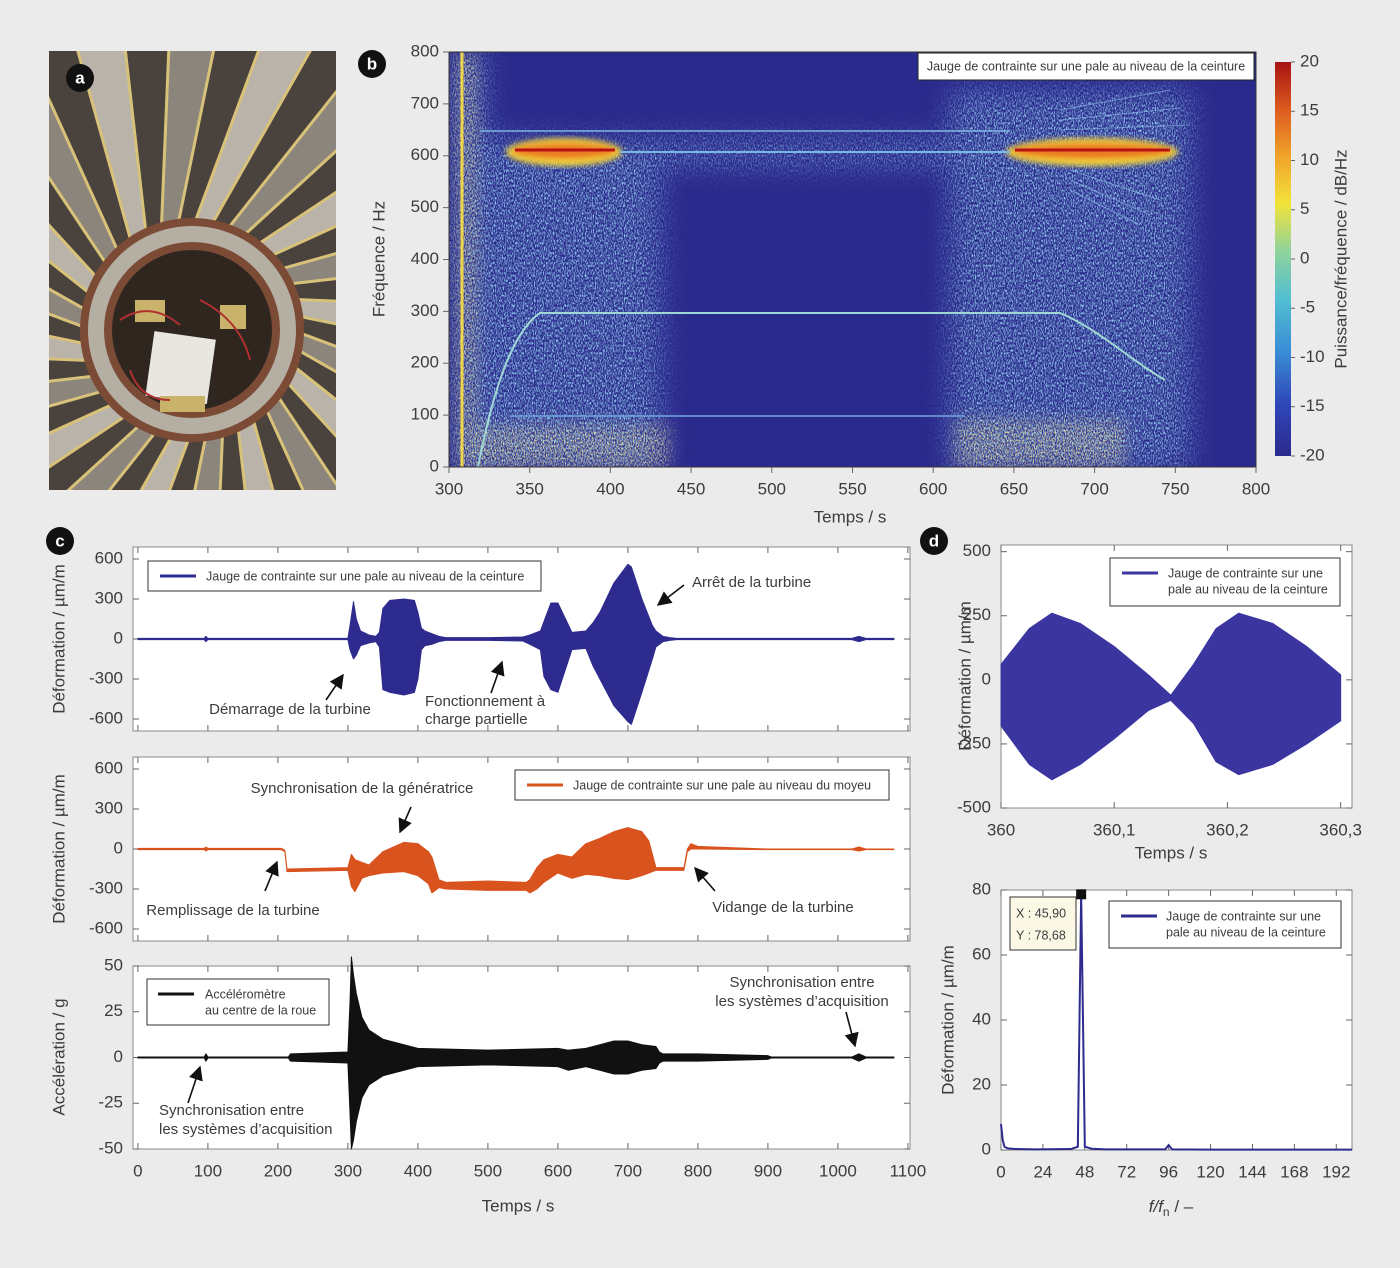 The image size is (1400, 1268). What do you see at coordinates (362, 788) in the screenshot?
I see `annotation: Synchronisation de la génératrice` at bounding box center [362, 788].